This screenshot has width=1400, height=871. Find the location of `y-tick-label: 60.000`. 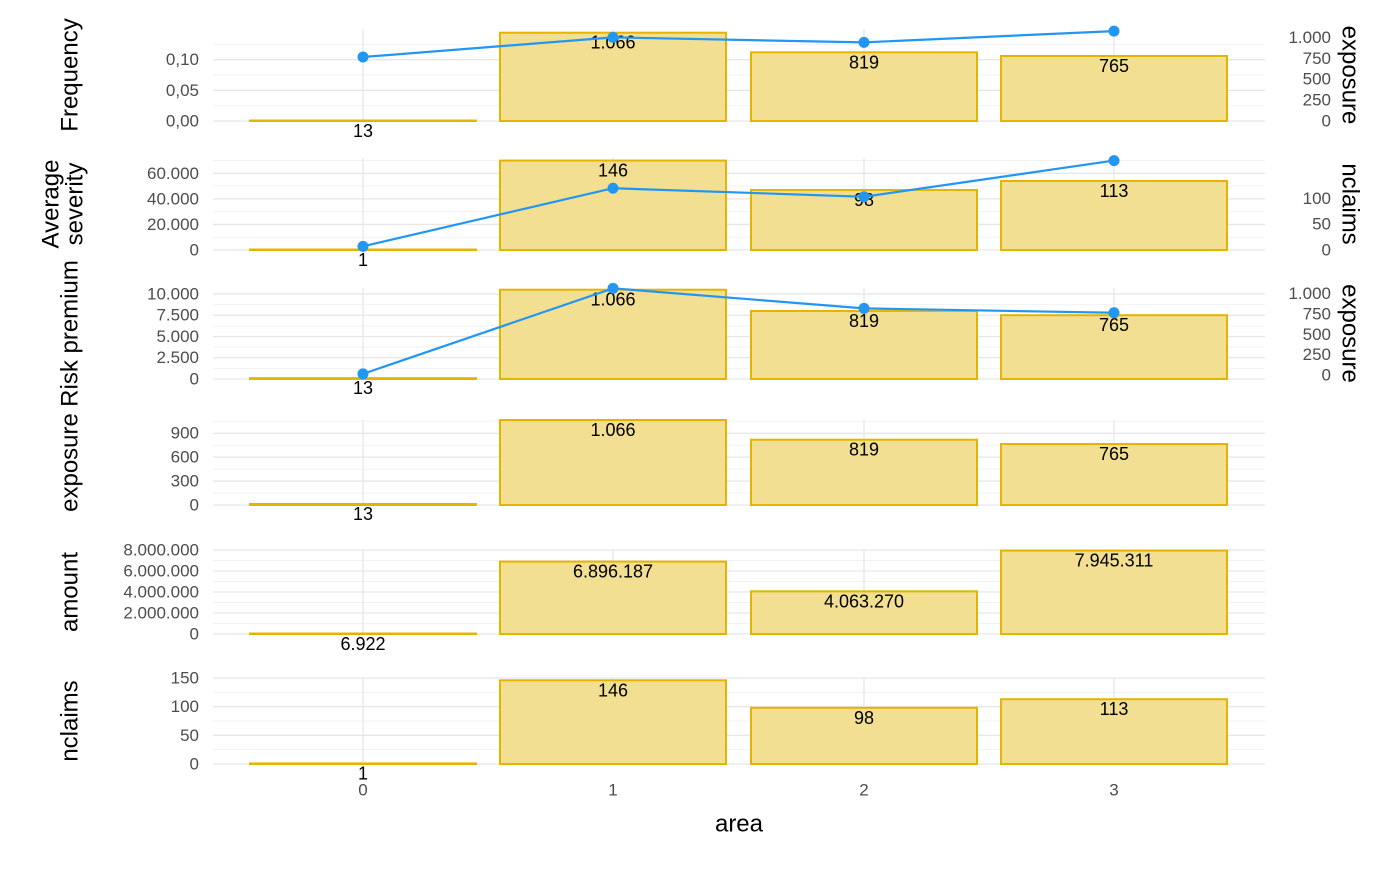

y-tick-label: 60.000 is located at coordinates (173, 173).